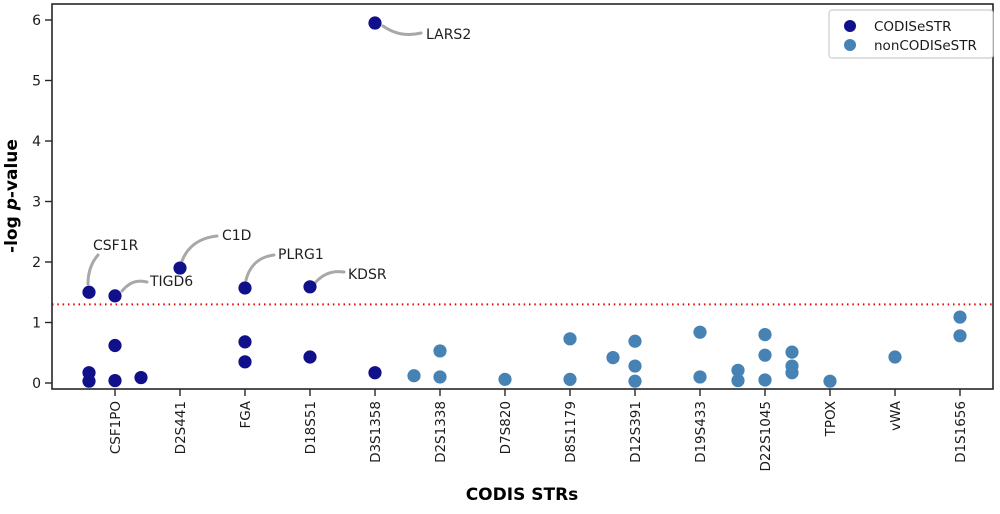 The image size is (1000, 514). Describe the element at coordinates (36, 263) in the screenshot. I see `y-tick-label: 2` at that location.